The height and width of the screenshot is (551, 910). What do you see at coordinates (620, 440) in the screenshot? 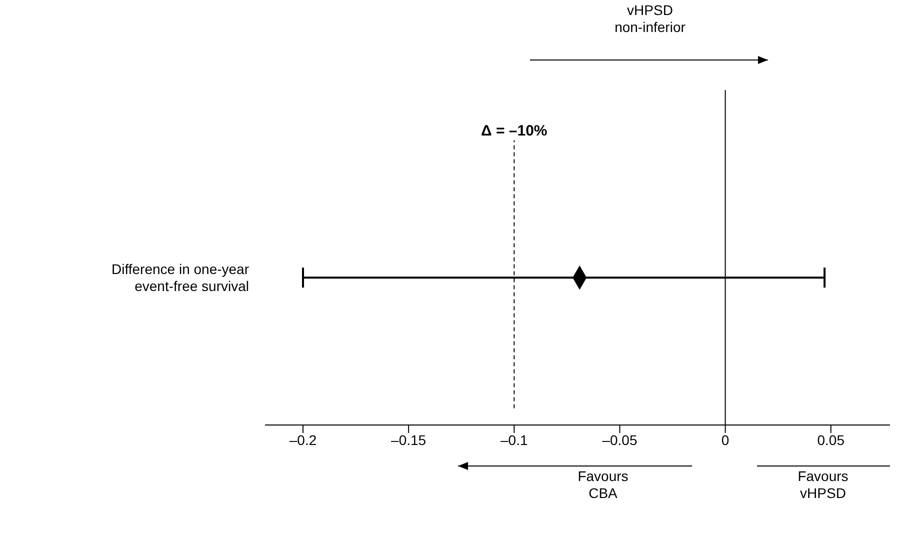
I see `x-tick-label: –0.05` at bounding box center [620, 440].